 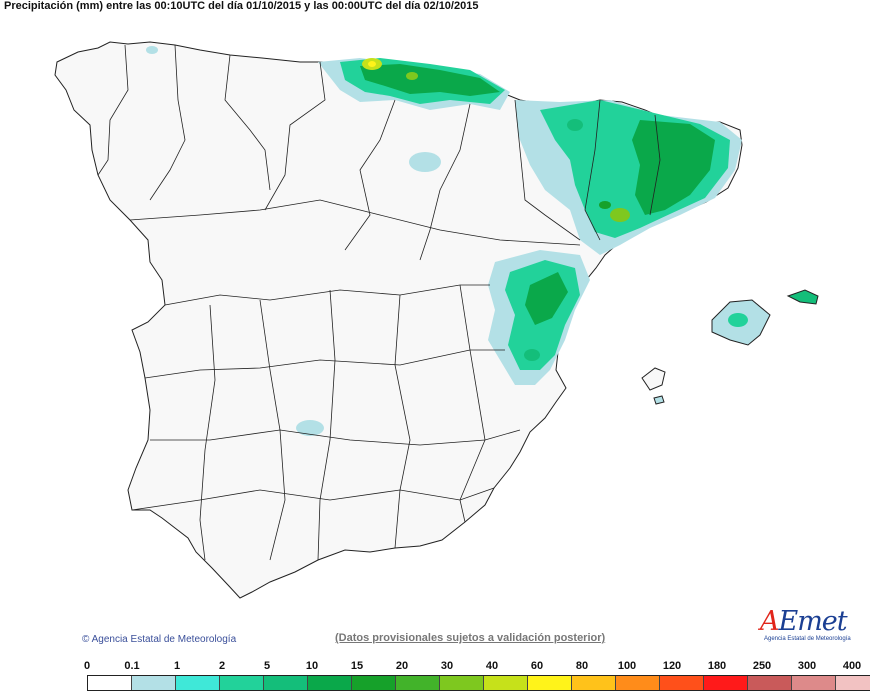 I want to click on aemet-logo-mark: AEmet, so click(x=804, y=621).